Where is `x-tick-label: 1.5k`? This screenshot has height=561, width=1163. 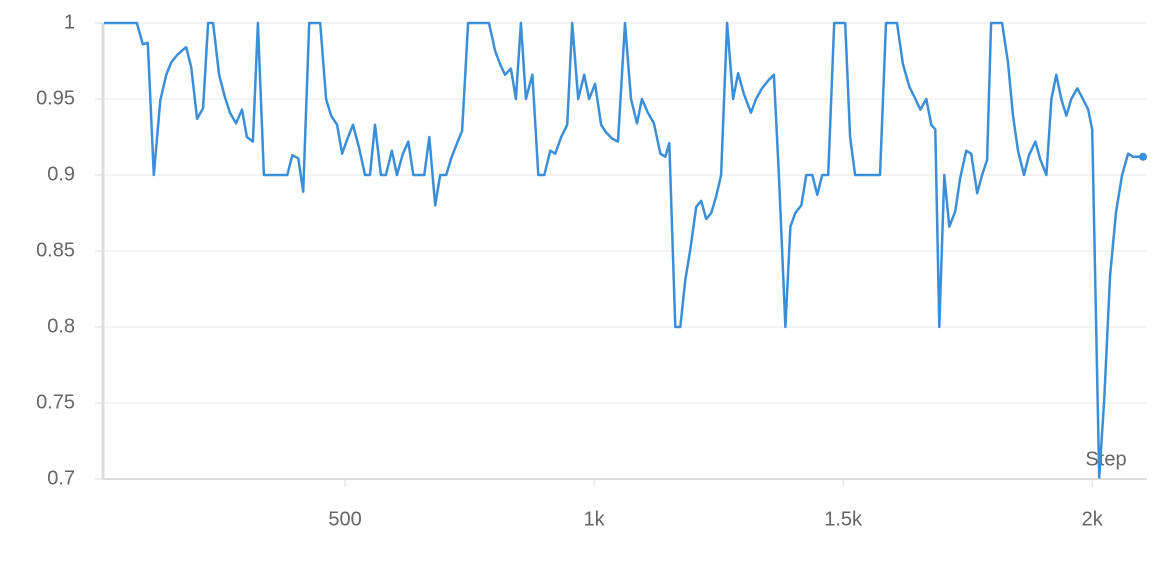 x-tick-label: 1.5k is located at coordinates (843, 519).